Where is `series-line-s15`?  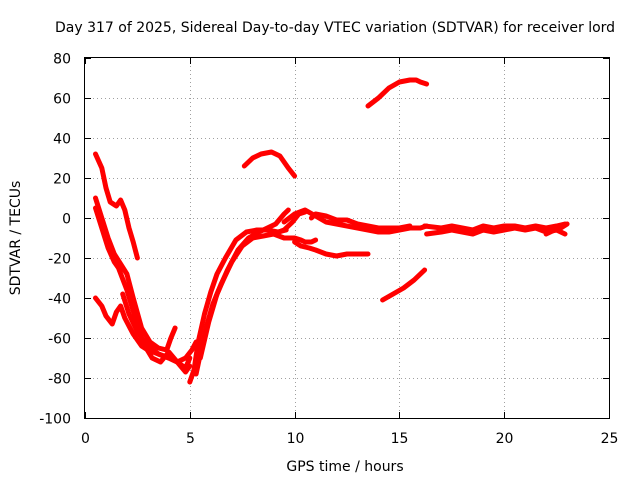
series-line-s15 is located at coordinates (404, 285).